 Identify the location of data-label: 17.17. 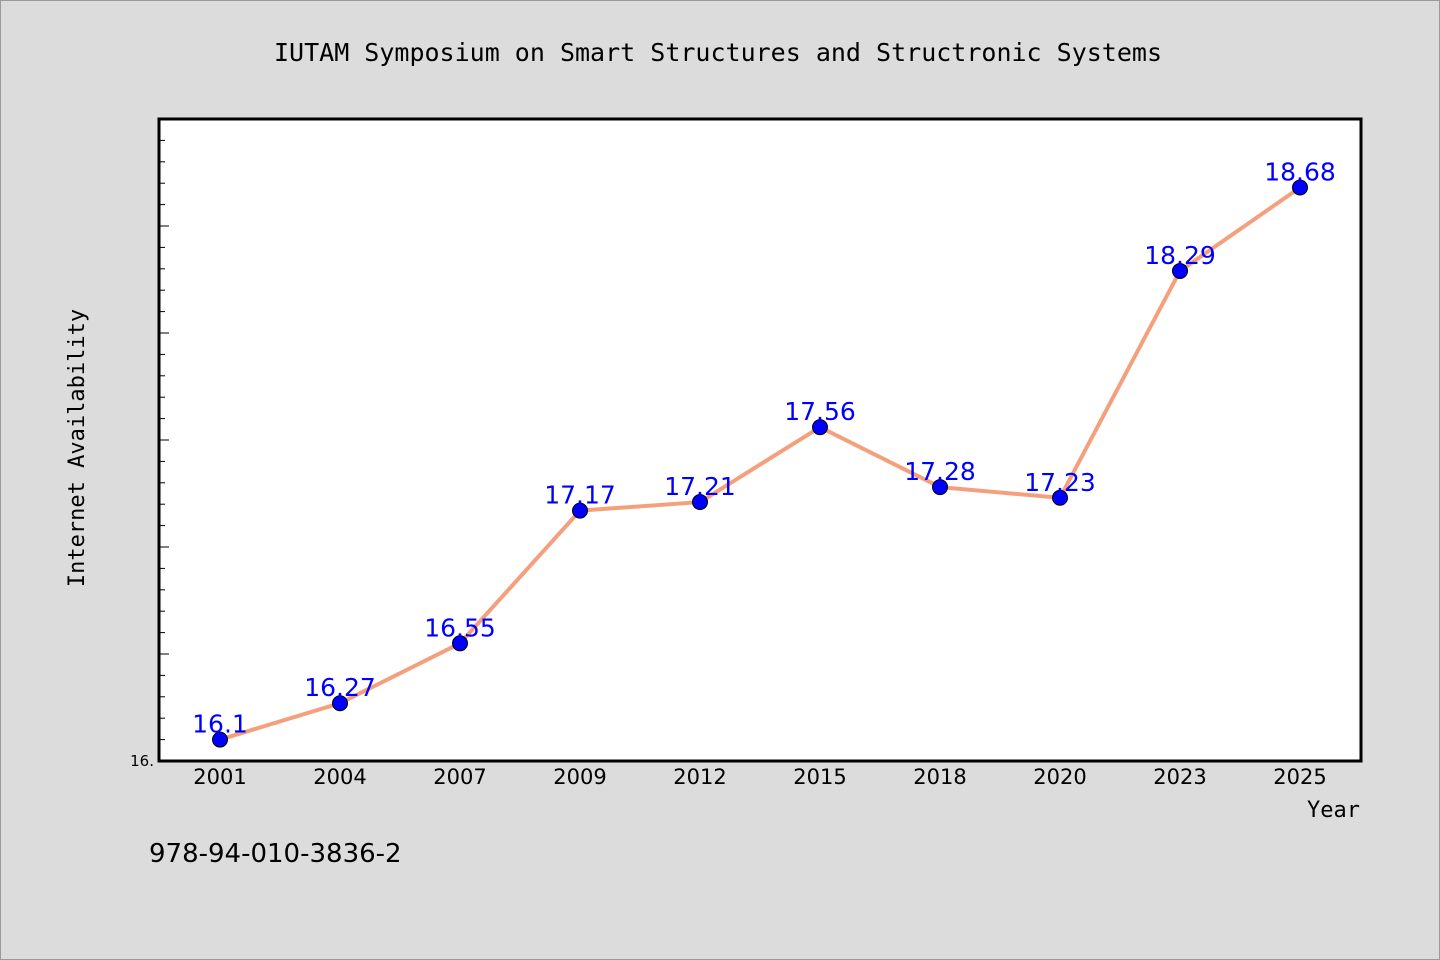
(580, 495).